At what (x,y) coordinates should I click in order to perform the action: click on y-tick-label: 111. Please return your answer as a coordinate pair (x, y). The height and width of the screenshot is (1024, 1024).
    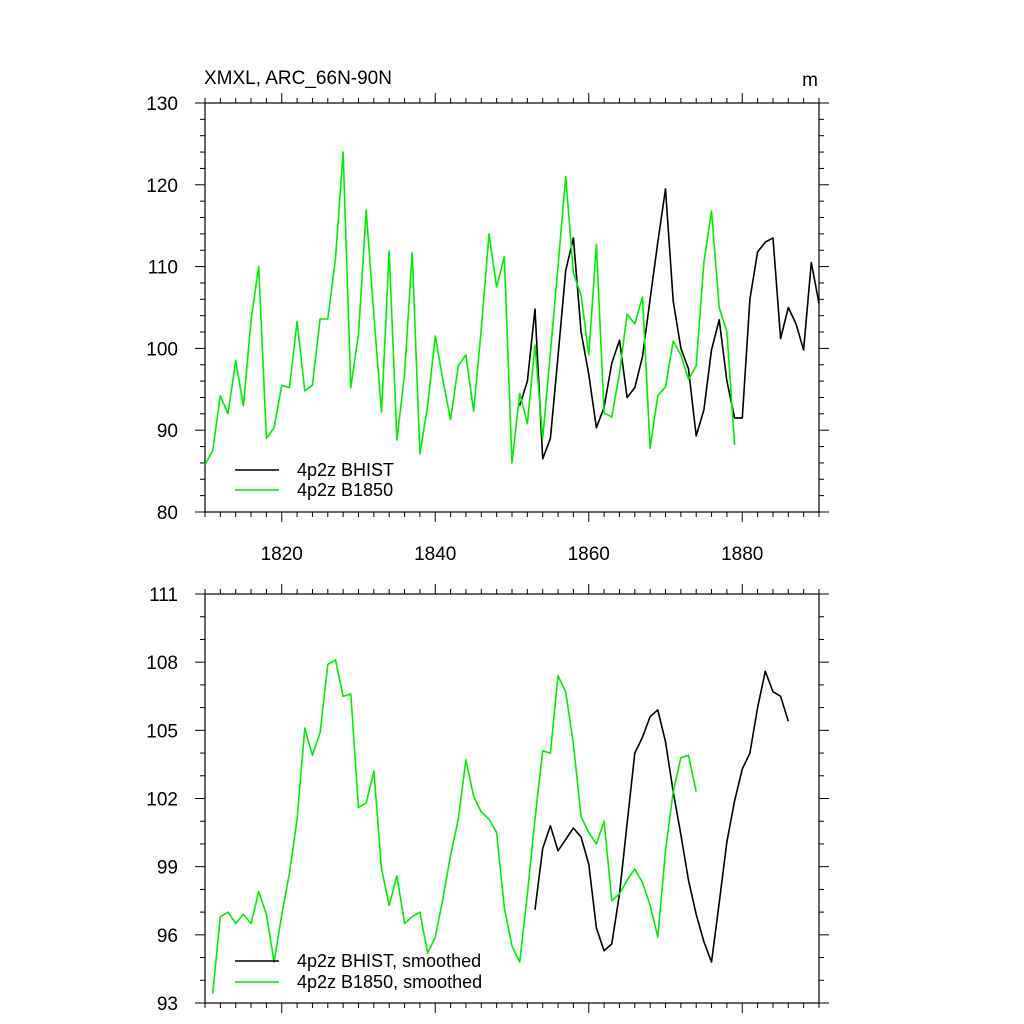
    Looking at the image, I should click on (163, 595).